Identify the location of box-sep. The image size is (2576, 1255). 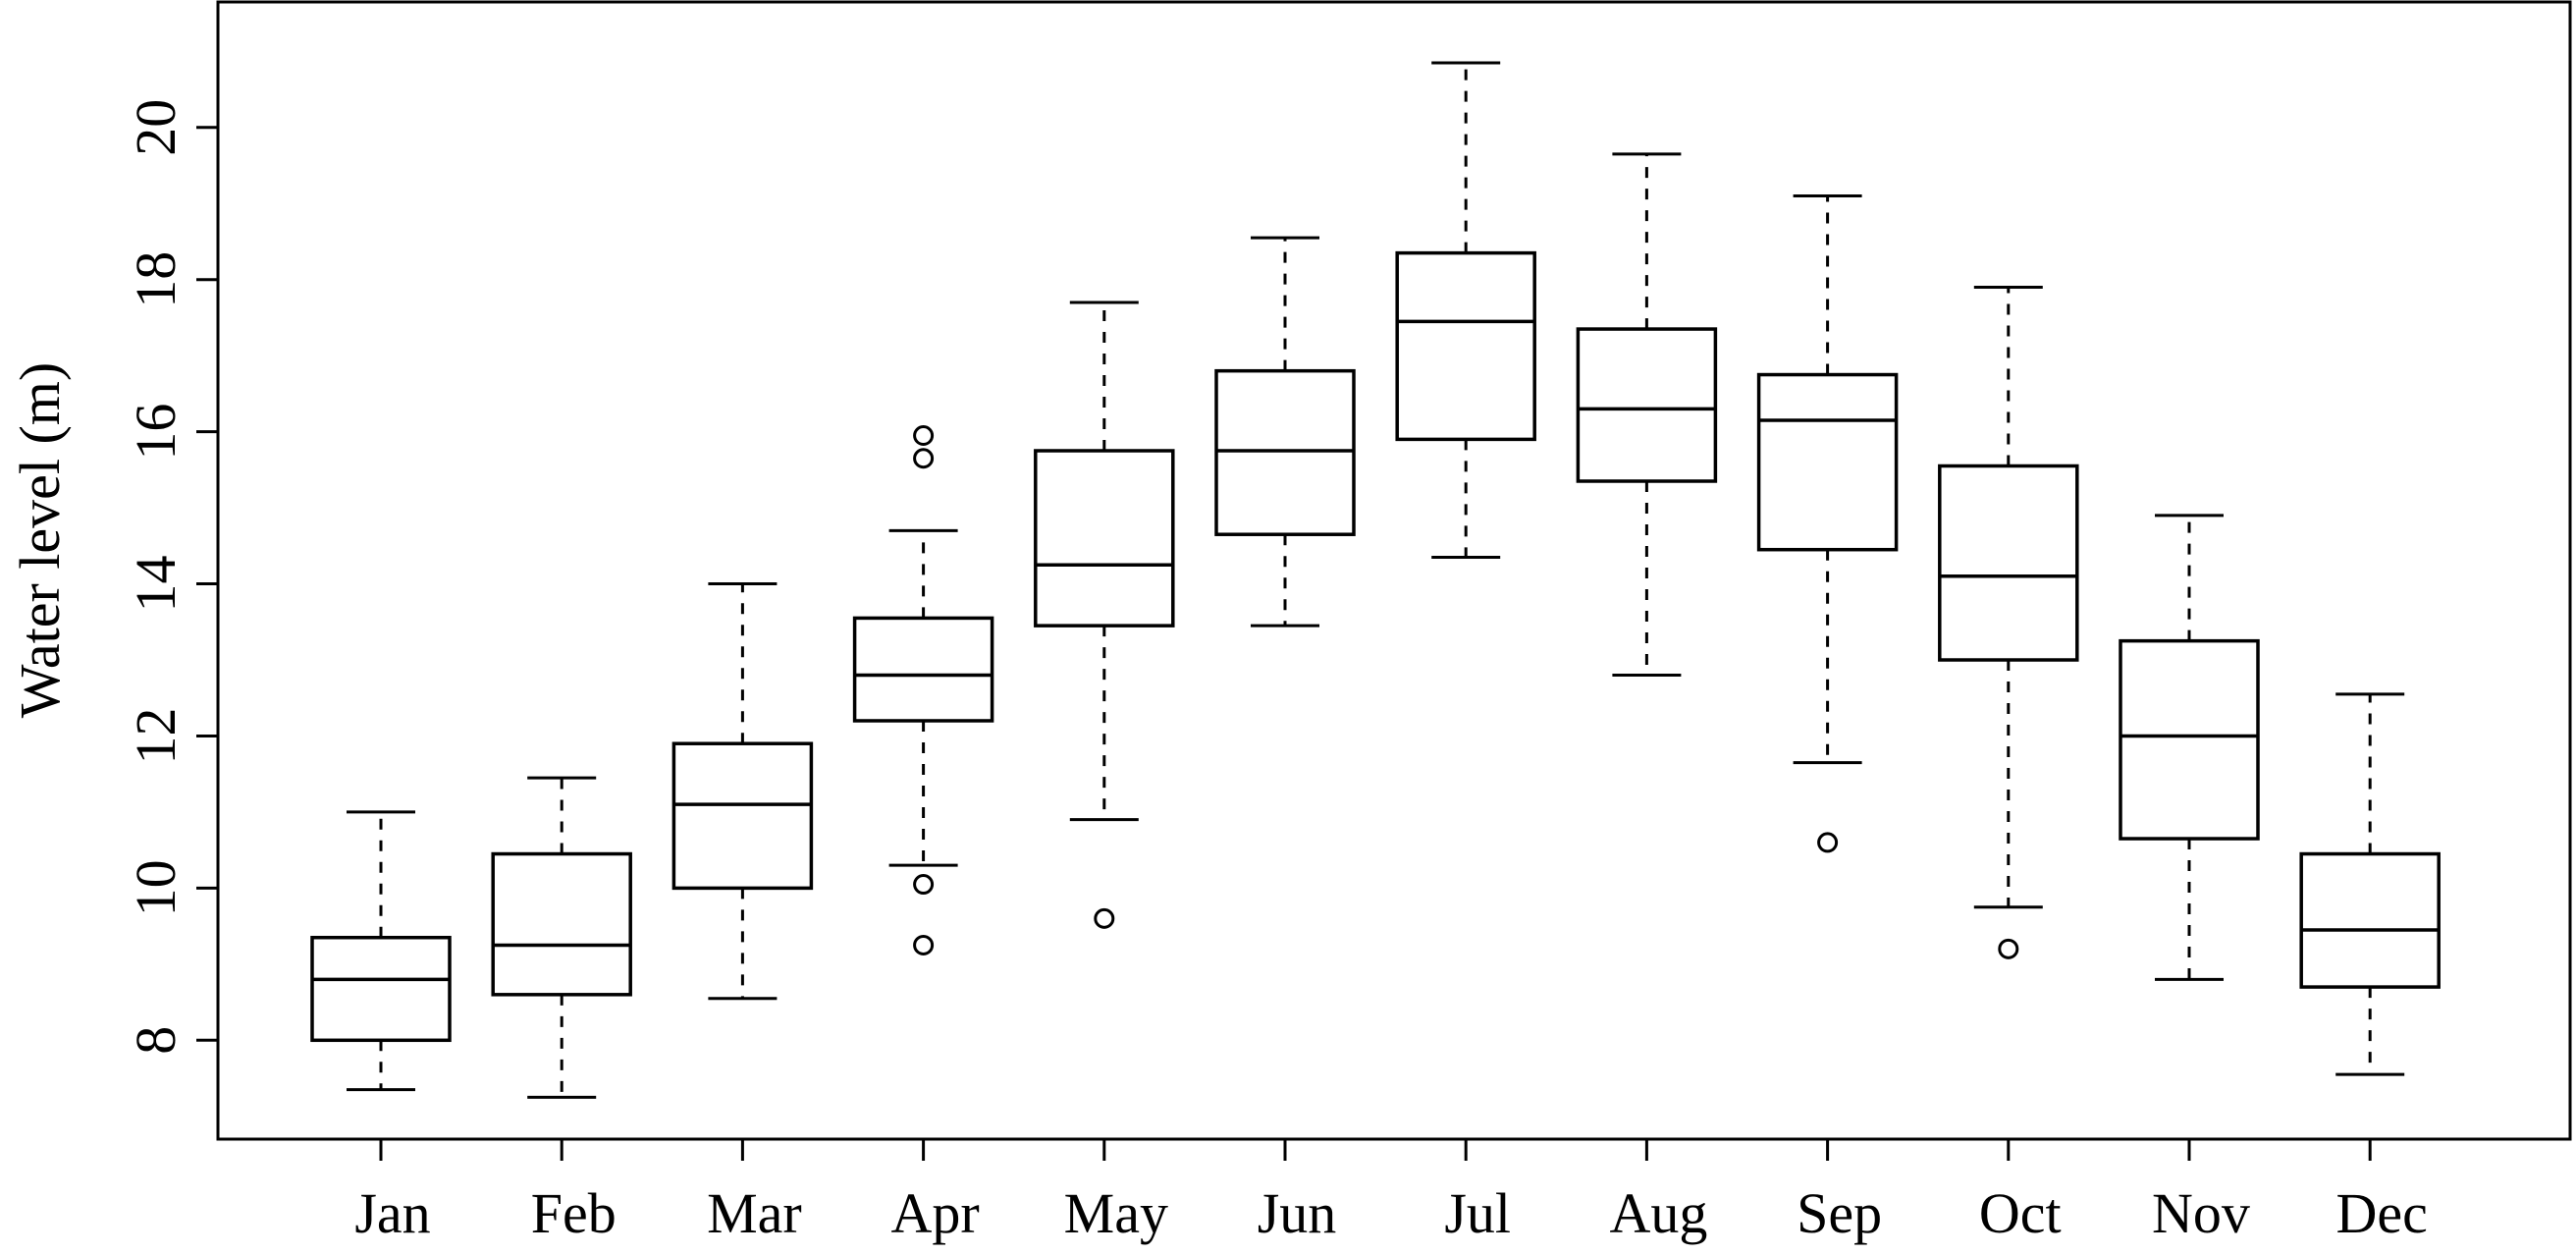
(1827, 523).